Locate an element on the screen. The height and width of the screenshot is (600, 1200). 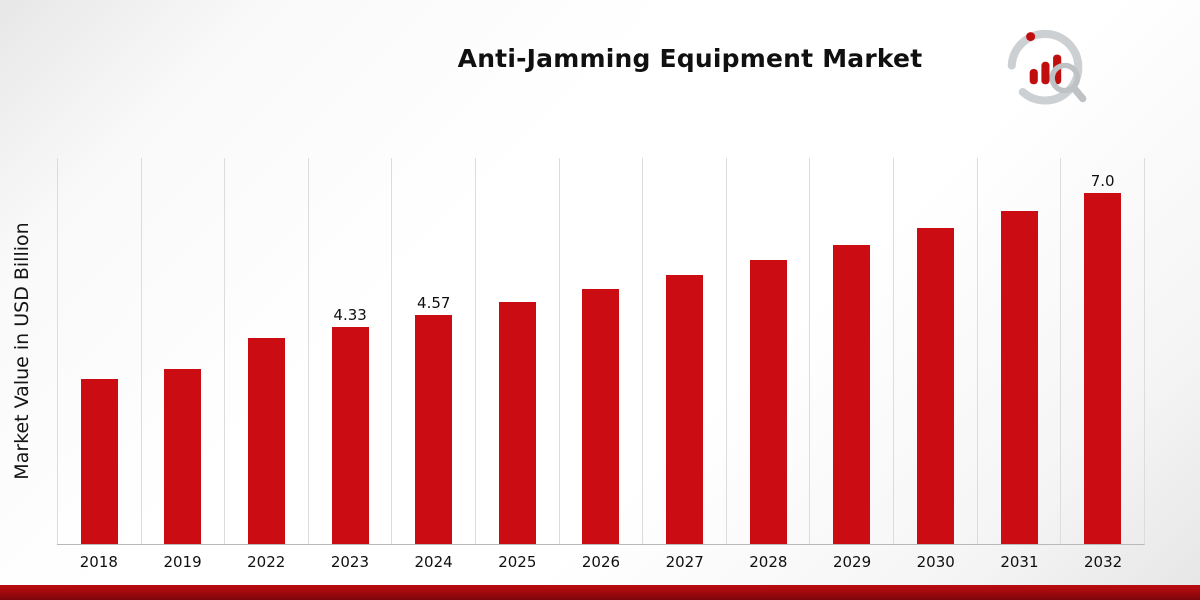
x-tick-label: 2030 is located at coordinates (935, 562).